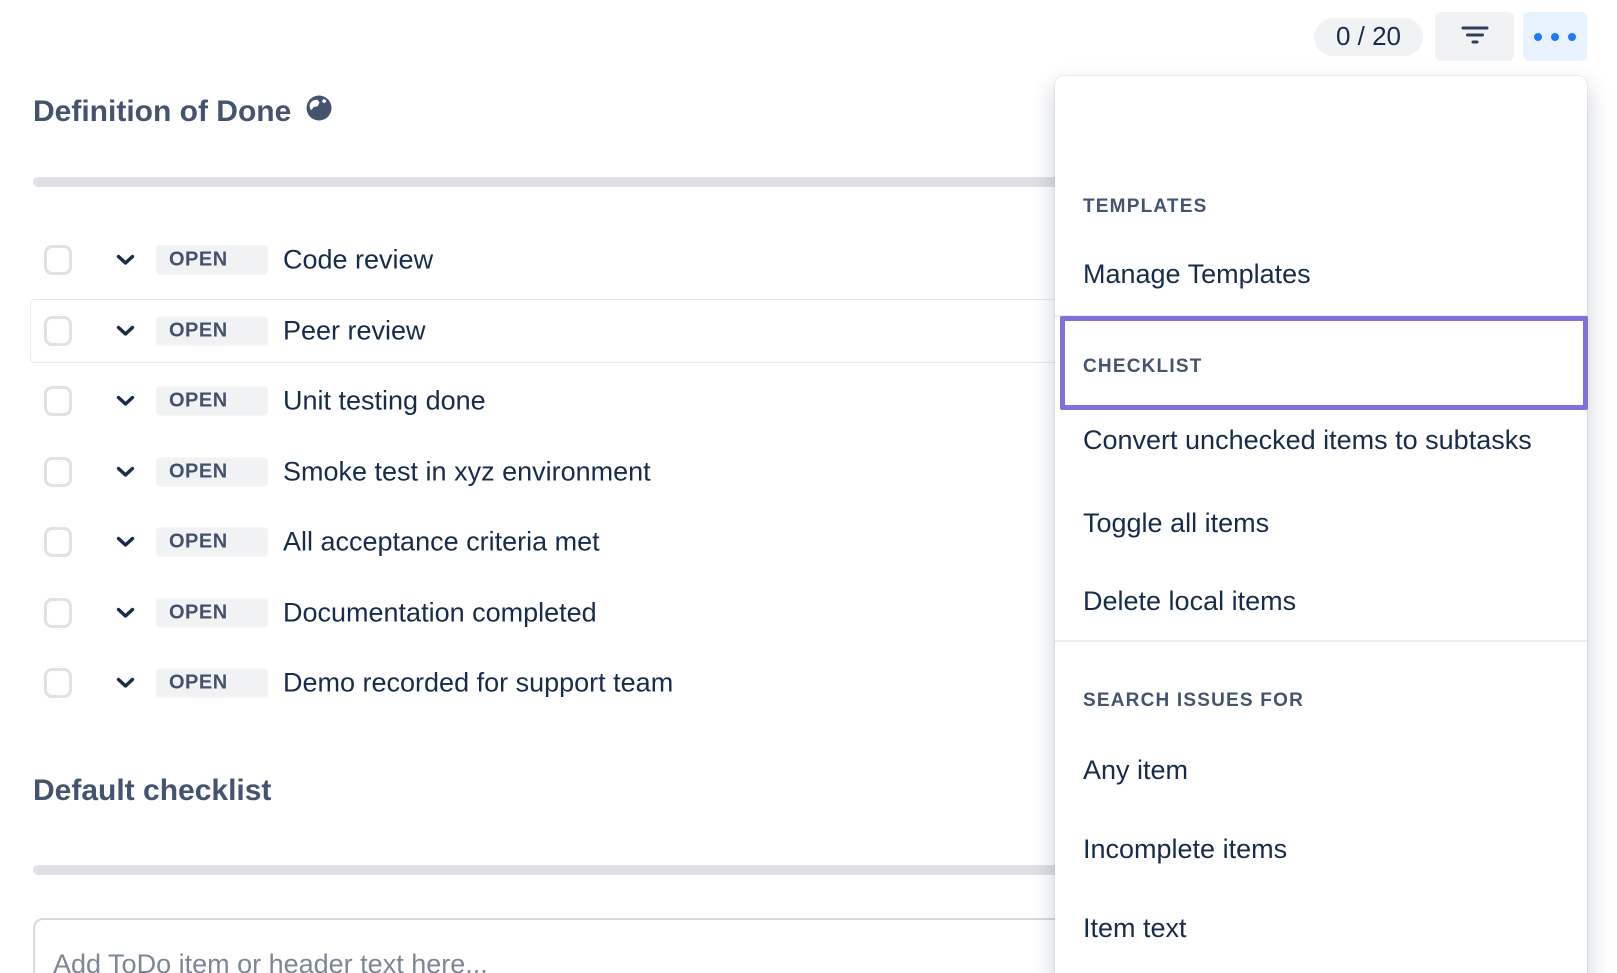  I want to click on checked-counter: 0 / 20, so click(1368, 36).